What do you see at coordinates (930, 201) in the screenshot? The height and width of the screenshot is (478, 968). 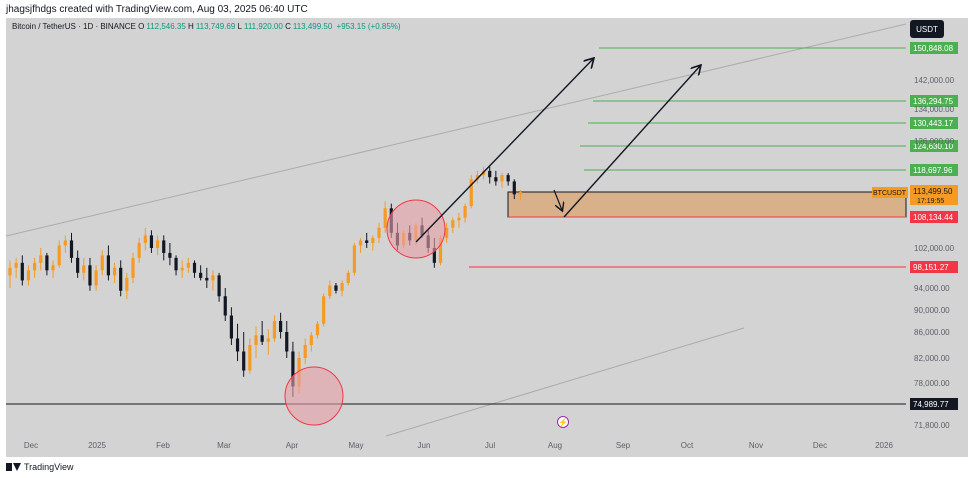 I see `countdown-text: 17:19:55` at bounding box center [930, 201].